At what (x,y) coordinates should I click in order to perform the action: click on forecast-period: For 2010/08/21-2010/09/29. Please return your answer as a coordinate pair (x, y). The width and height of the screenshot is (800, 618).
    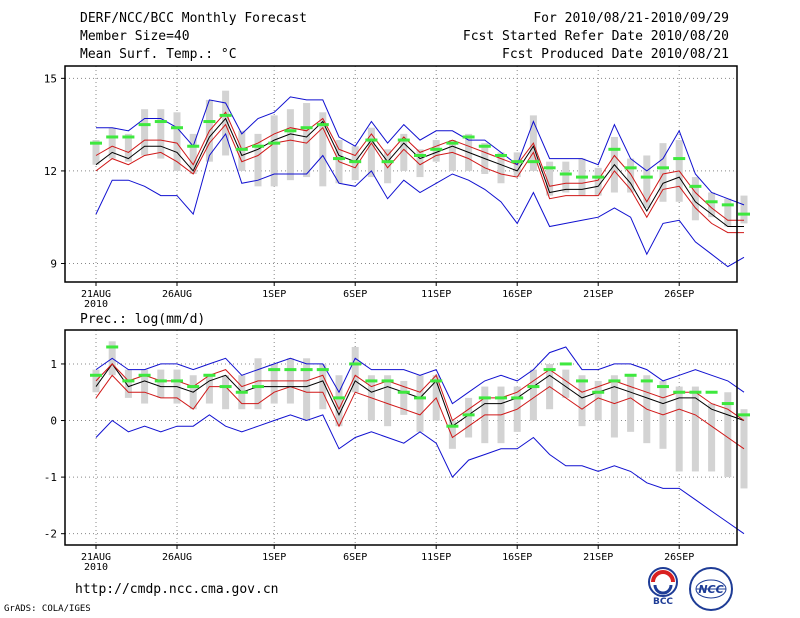
    Looking at the image, I should click on (631, 18).